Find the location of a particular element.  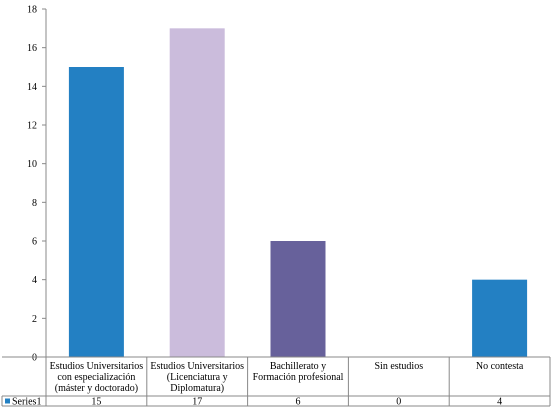

legend-series-name: Series1 is located at coordinates (26, 402).